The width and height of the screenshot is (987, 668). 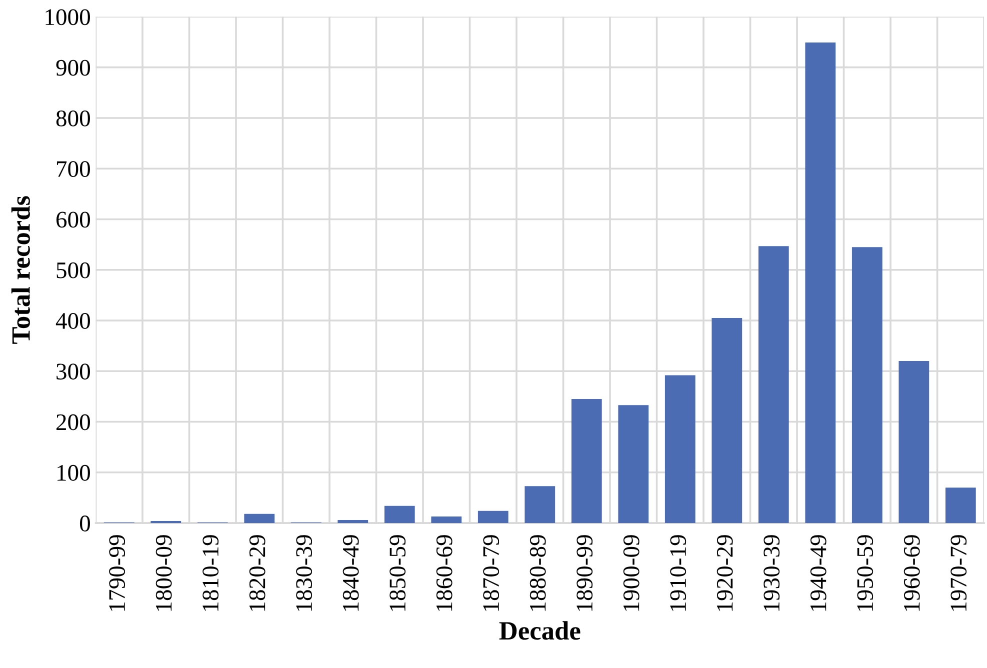 What do you see at coordinates (73, 169) in the screenshot?
I see `y-tick-label: 700` at bounding box center [73, 169].